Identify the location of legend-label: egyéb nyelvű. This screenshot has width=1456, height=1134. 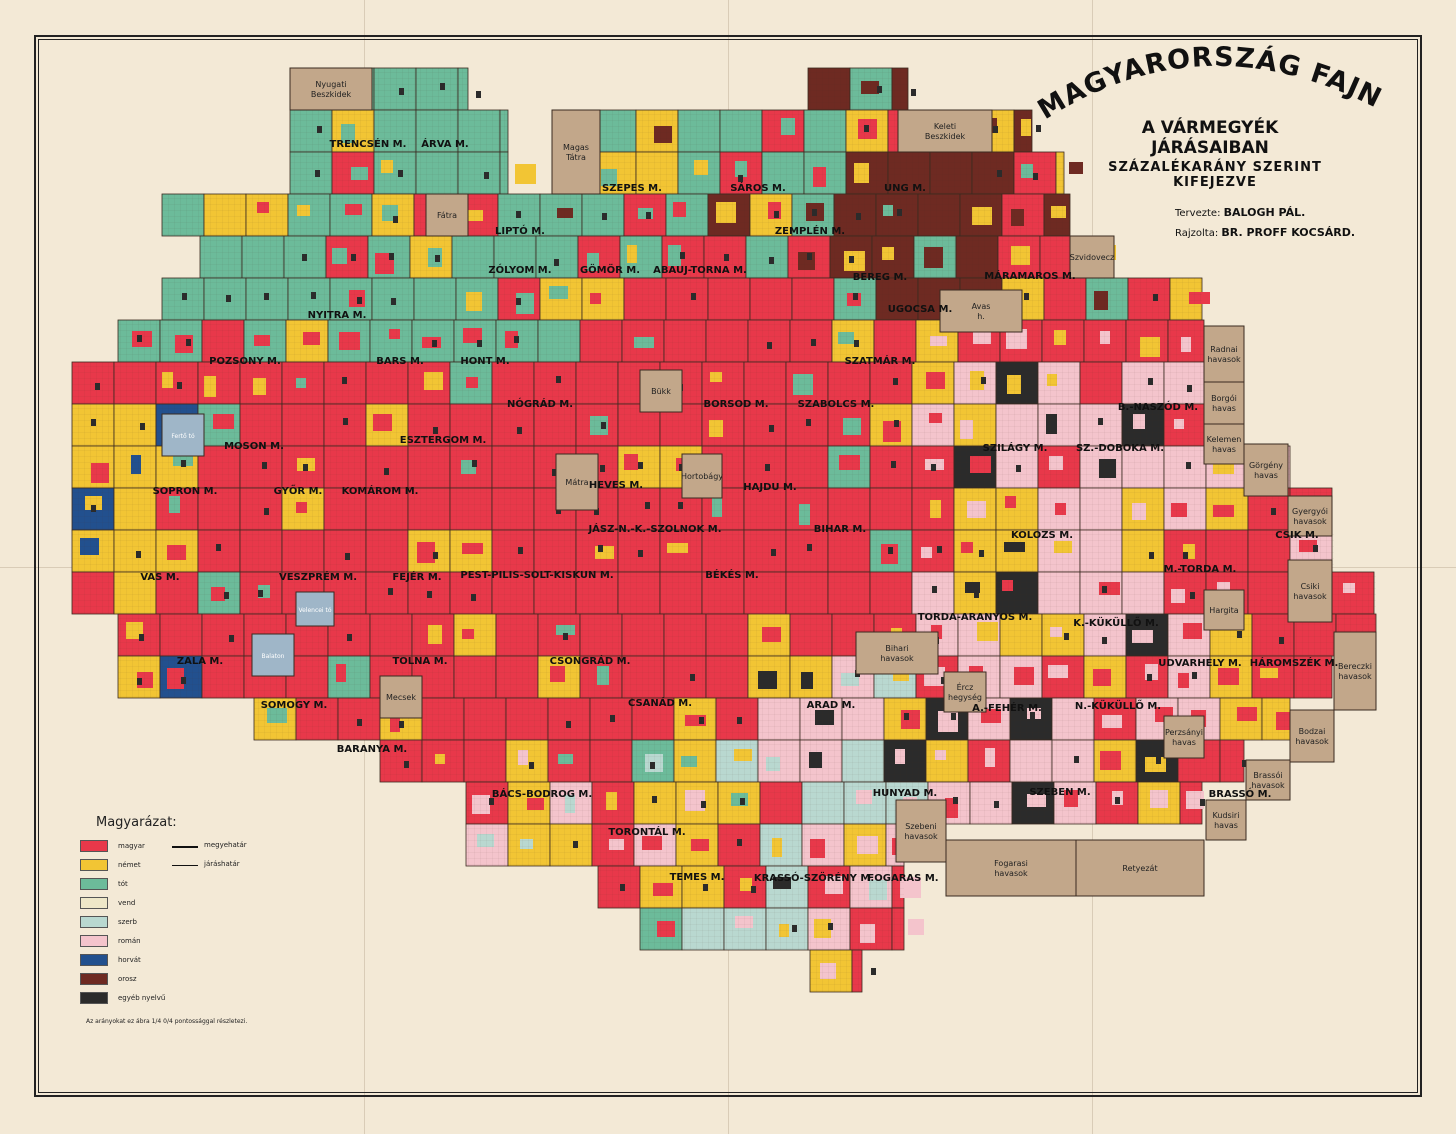
(142, 998).